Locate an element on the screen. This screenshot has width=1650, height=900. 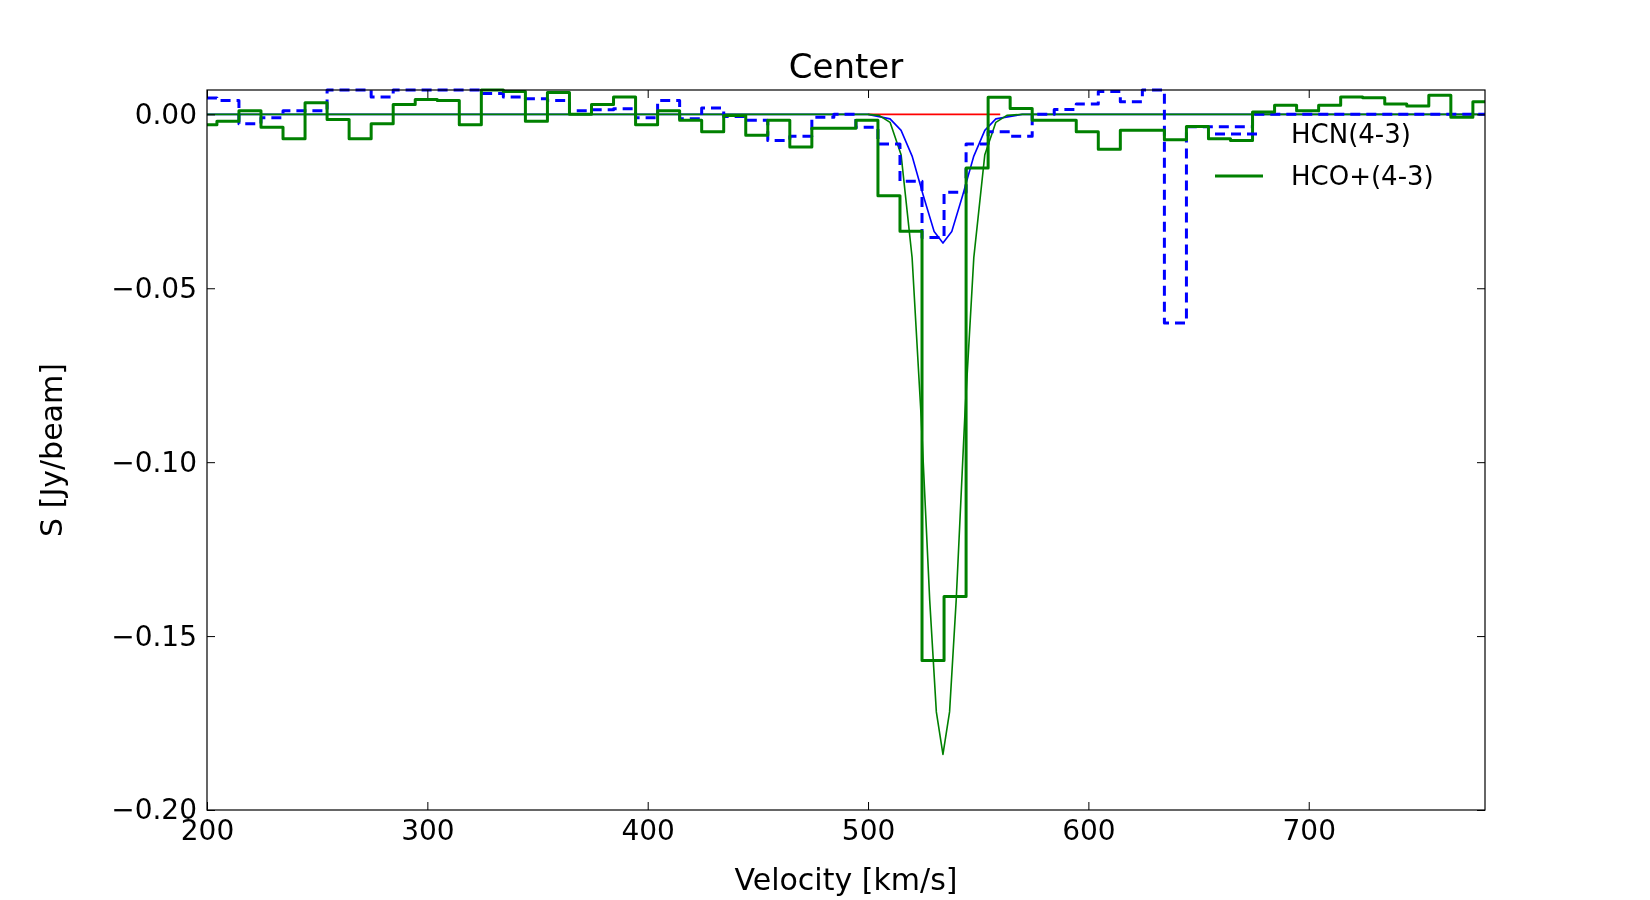
x-tick-label: 500 is located at coordinates (868, 830).